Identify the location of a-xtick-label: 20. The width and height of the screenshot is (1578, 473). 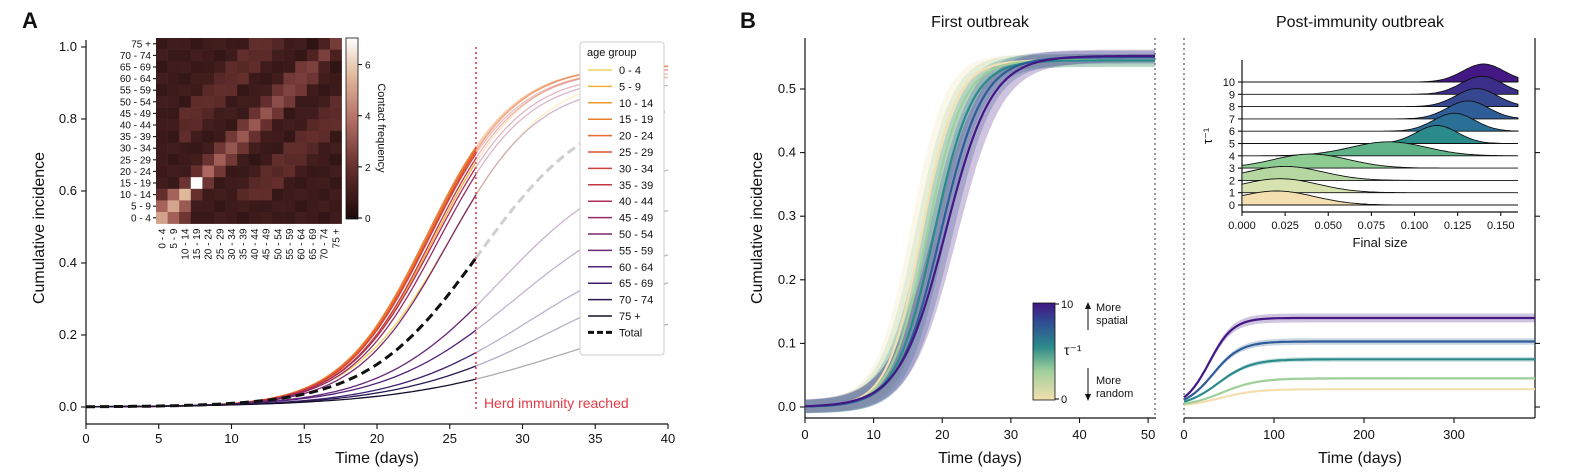
(377, 438).